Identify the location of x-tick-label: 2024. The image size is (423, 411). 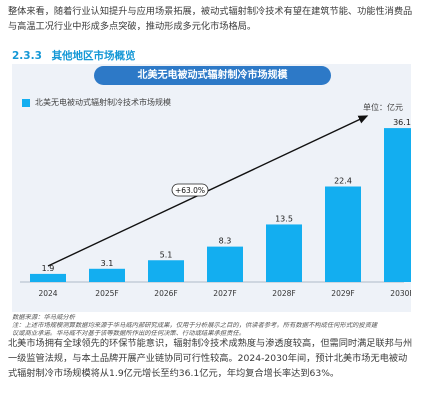
(47, 293).